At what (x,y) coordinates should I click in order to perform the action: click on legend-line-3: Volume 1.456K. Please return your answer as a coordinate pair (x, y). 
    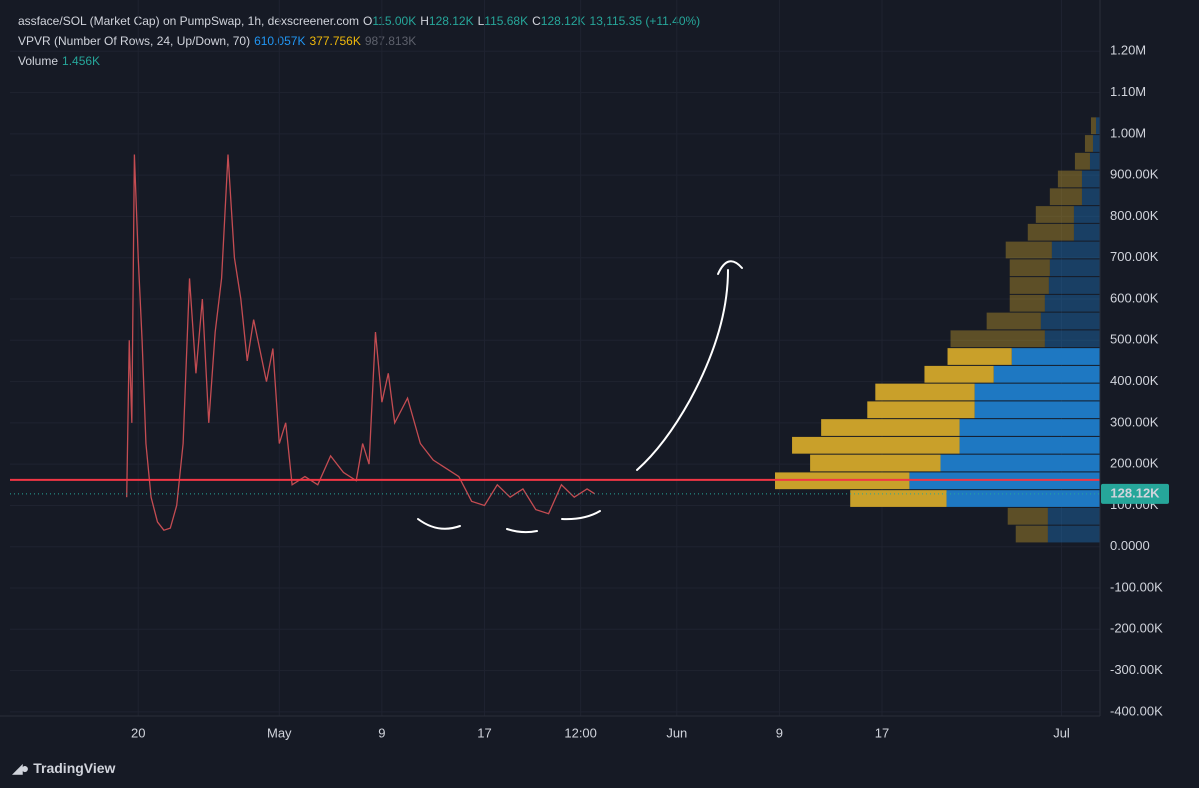
    Looking at the image, I should click on (61, 61).